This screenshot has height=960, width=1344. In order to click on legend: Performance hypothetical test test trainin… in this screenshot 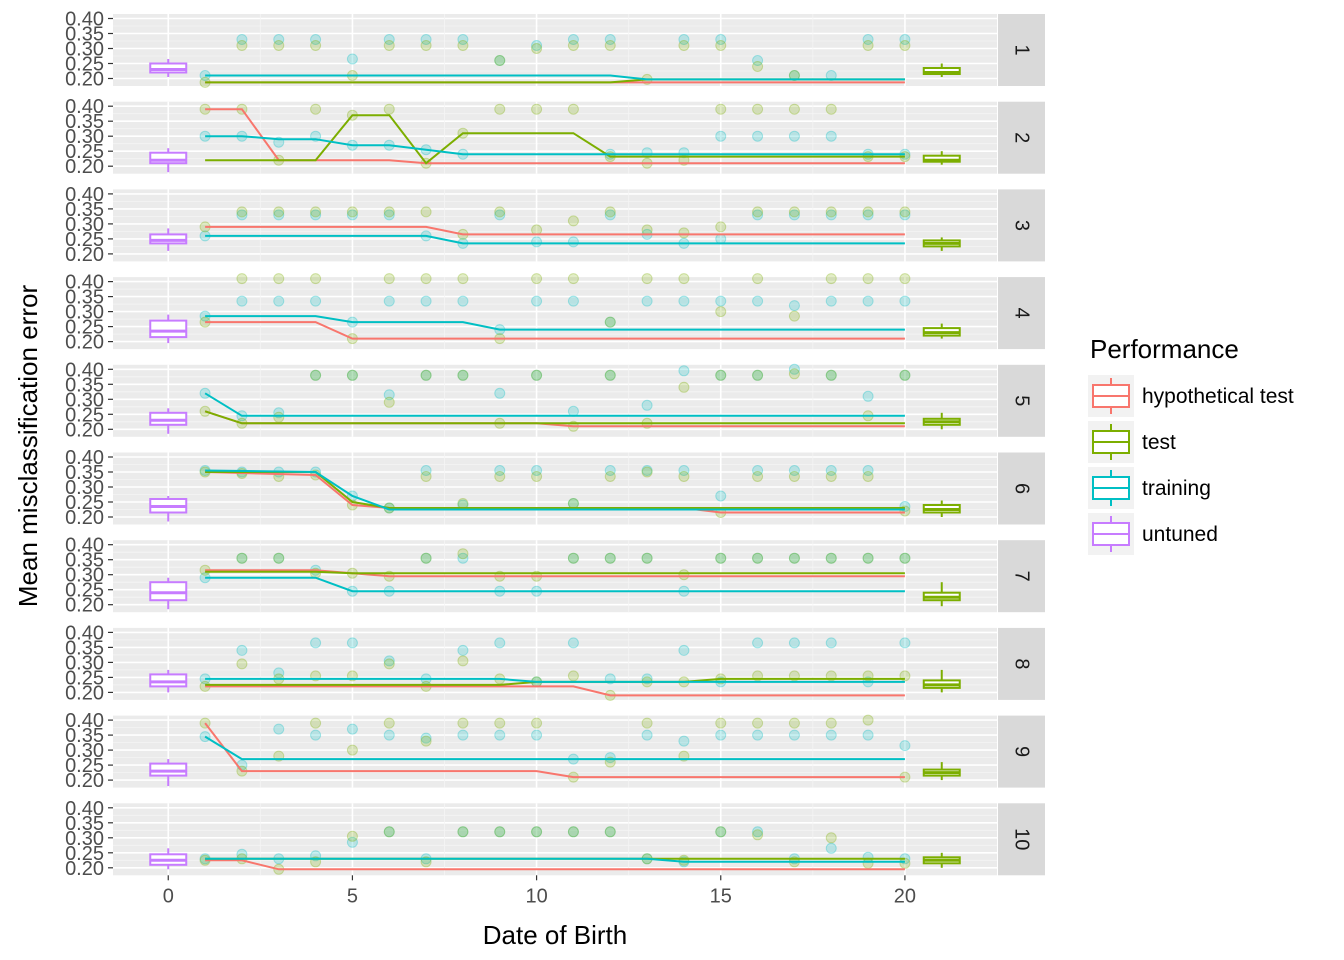, I will do `click(1191, 444)`.